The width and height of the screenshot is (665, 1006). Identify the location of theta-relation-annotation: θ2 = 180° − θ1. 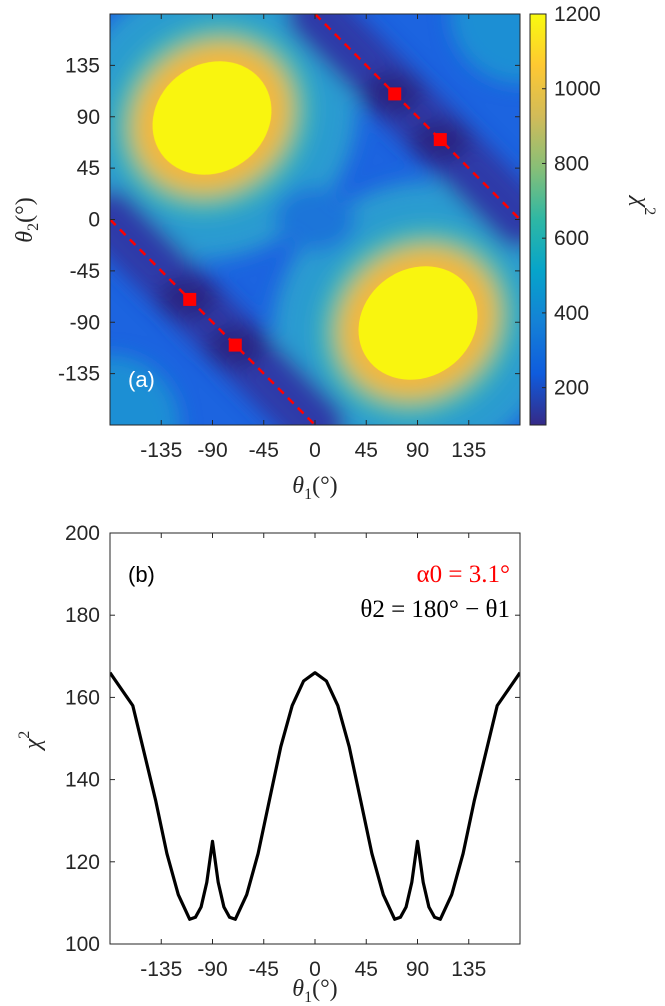
(435, 609).